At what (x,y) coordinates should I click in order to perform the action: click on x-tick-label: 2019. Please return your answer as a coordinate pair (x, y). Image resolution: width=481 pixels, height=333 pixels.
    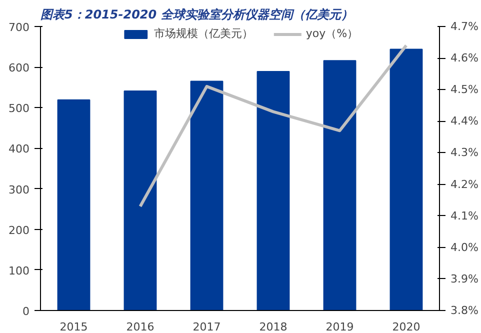
    Looking at the image, I should click on (340, 326).